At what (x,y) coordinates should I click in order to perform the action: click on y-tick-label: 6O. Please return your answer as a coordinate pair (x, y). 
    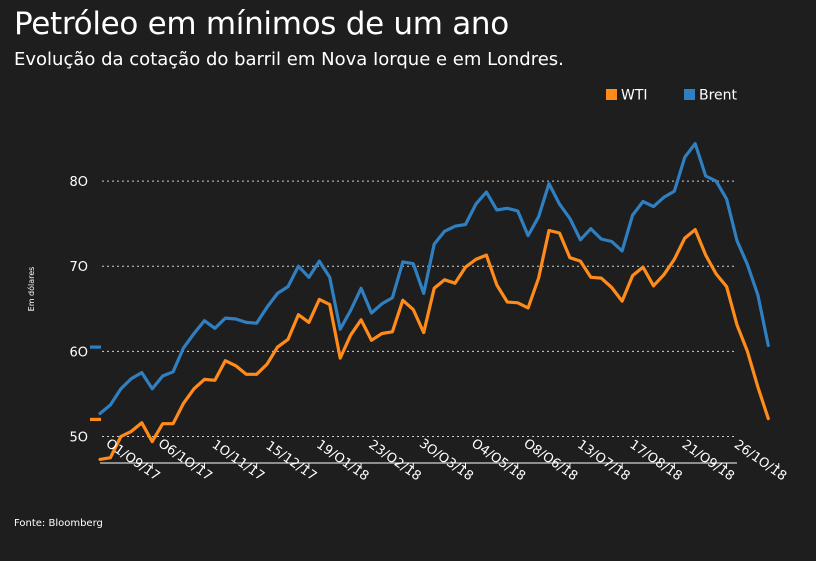
    Looking at the image, I should click on (78, 352).